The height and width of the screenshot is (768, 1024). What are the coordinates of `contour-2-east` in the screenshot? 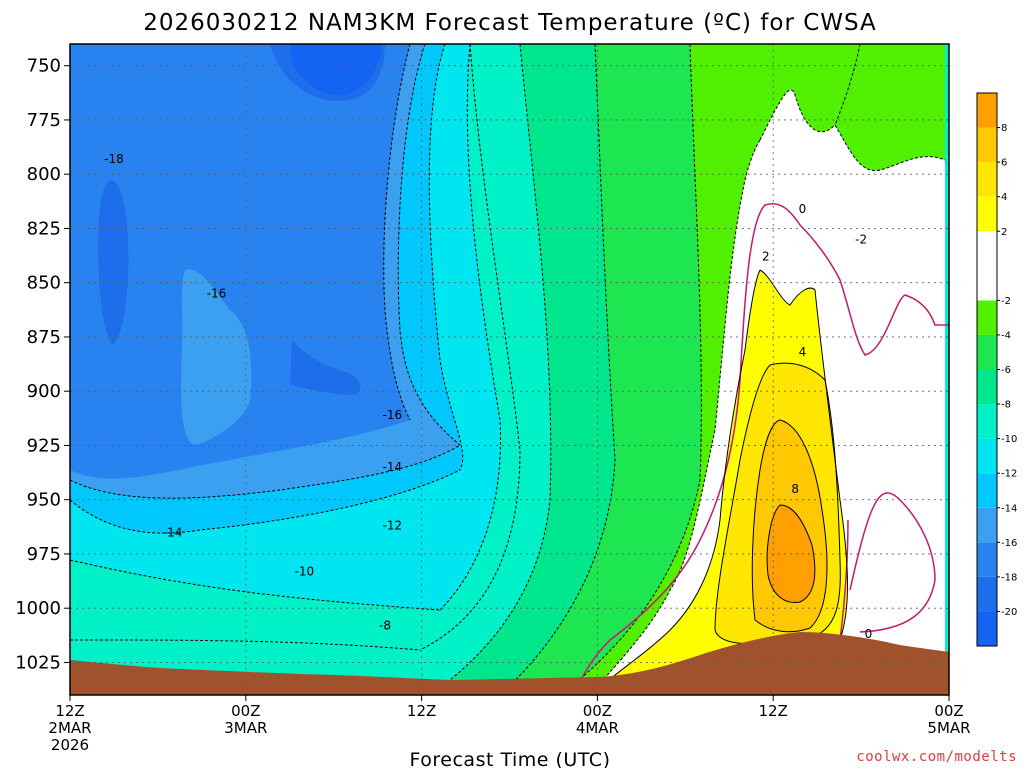 It's located at (803, 455).